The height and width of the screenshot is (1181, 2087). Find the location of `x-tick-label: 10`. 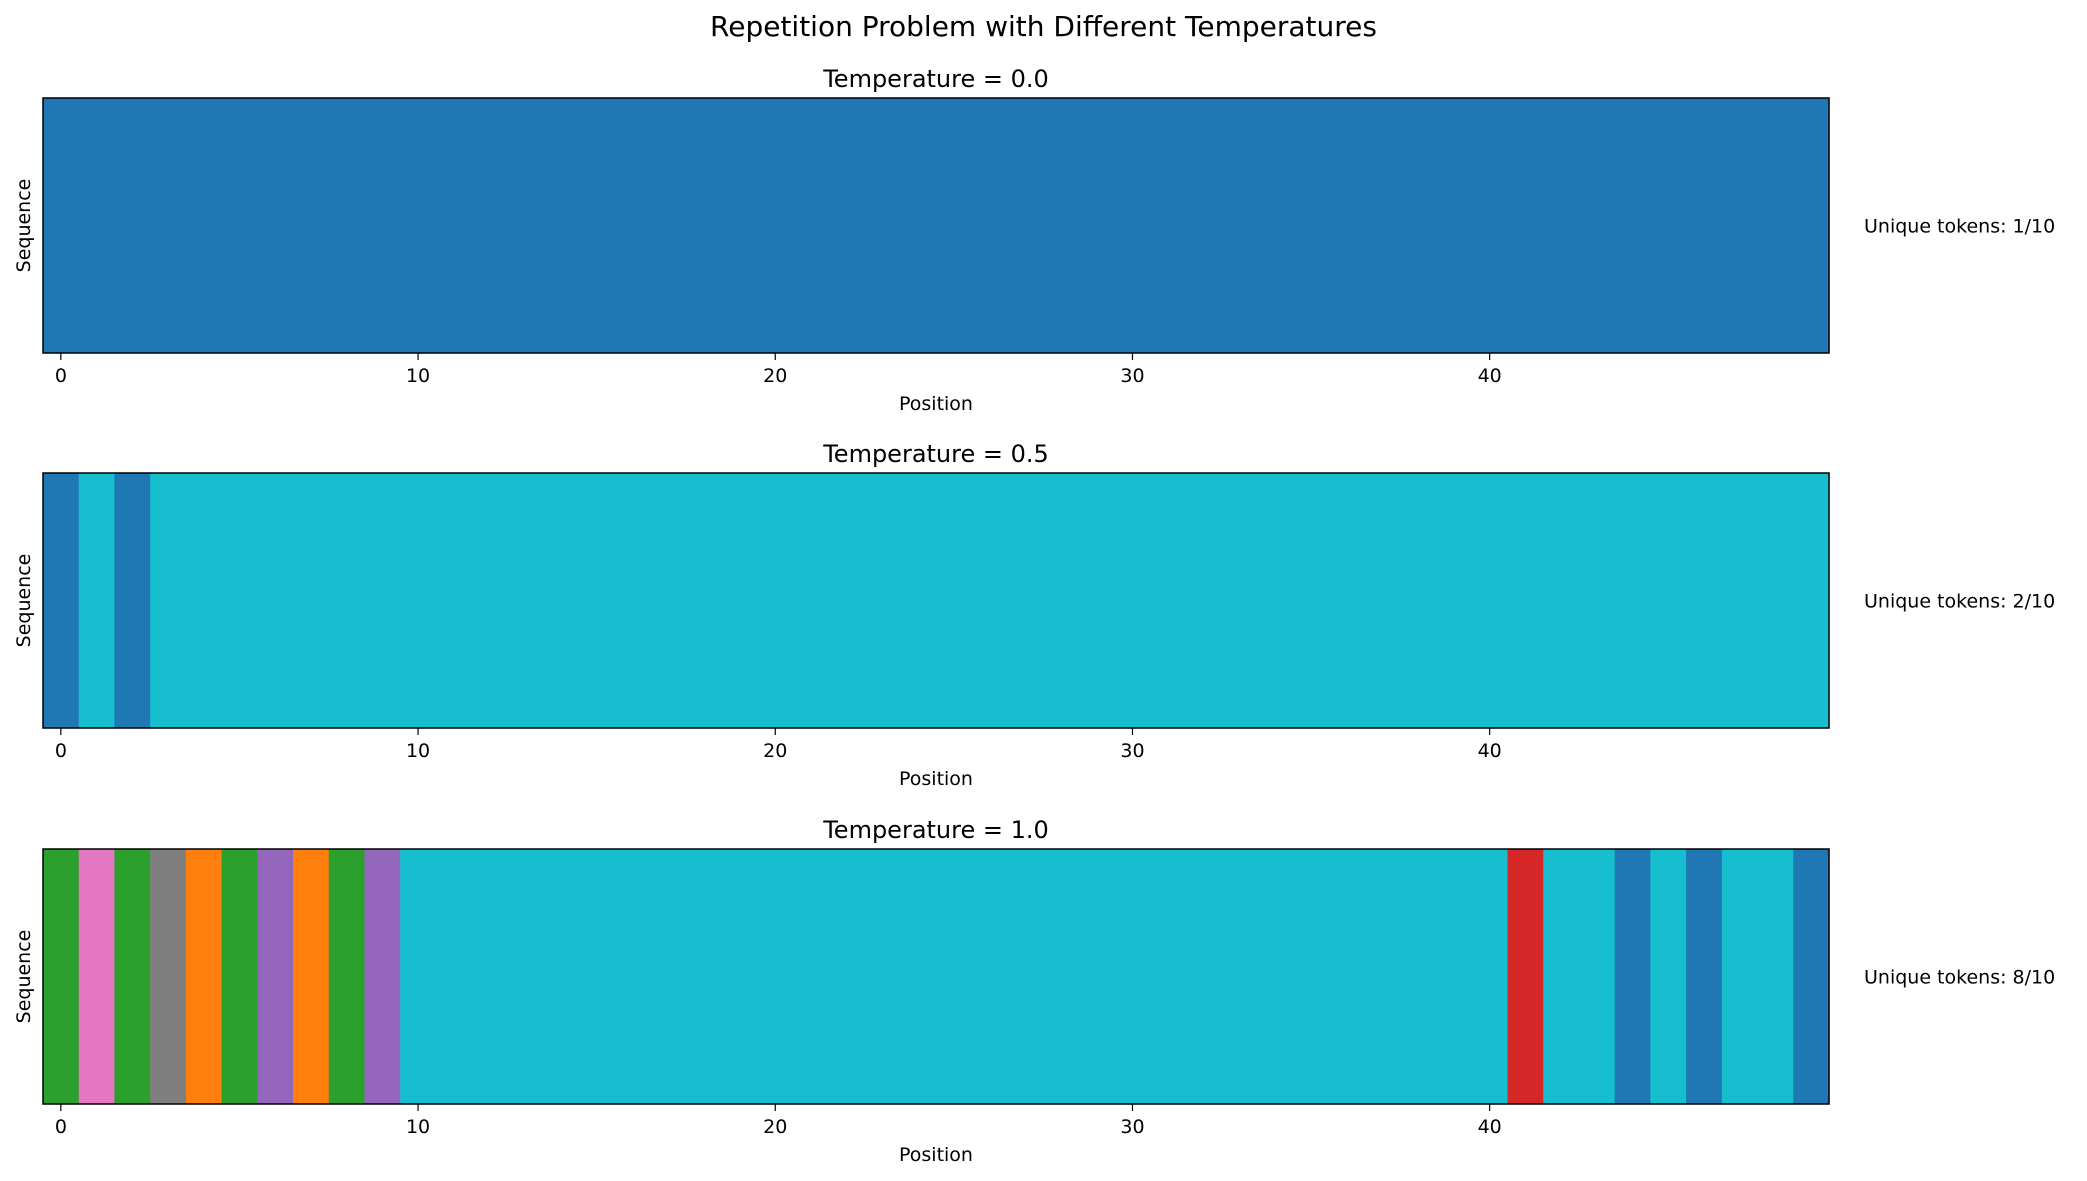

x-tick-label: 10 is located at coordinates (418, 376).